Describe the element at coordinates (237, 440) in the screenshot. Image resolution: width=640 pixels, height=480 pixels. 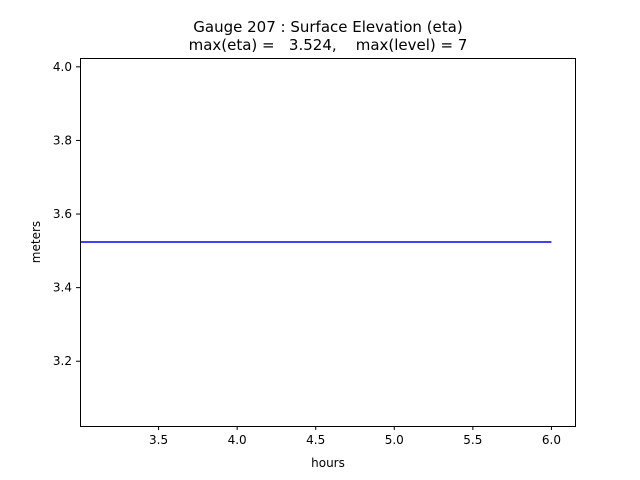
I see `x-tick-label: 4.0` at that location.